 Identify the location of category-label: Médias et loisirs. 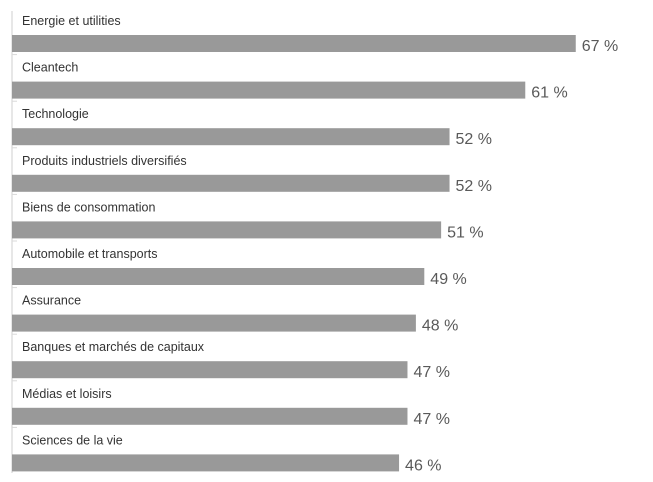
(67, 394).